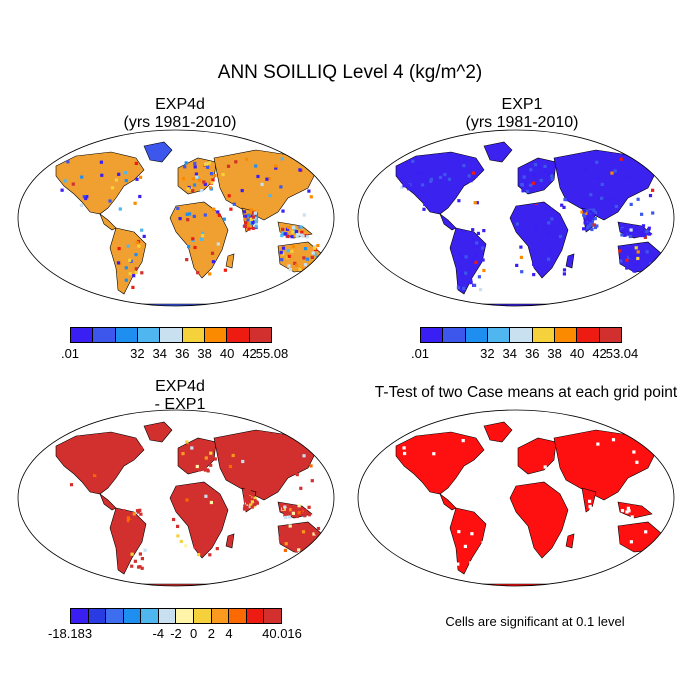 The image size is (700, 700). Describe the element at coordinates (70, 633) in the screenshot. I see `colorbar-tick-label: -18.183` at that location.